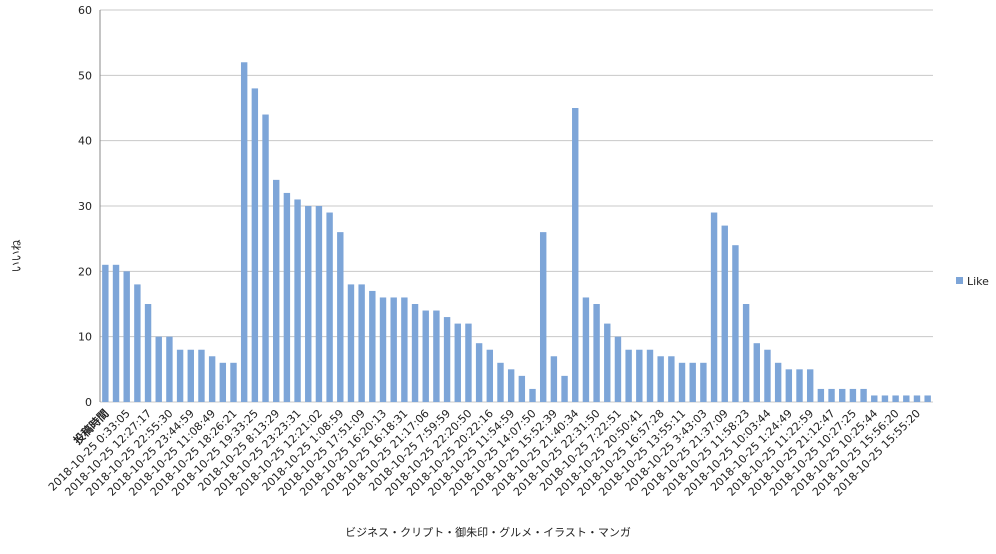  I want to click on y-tick-label: 0, so click(88, 402).